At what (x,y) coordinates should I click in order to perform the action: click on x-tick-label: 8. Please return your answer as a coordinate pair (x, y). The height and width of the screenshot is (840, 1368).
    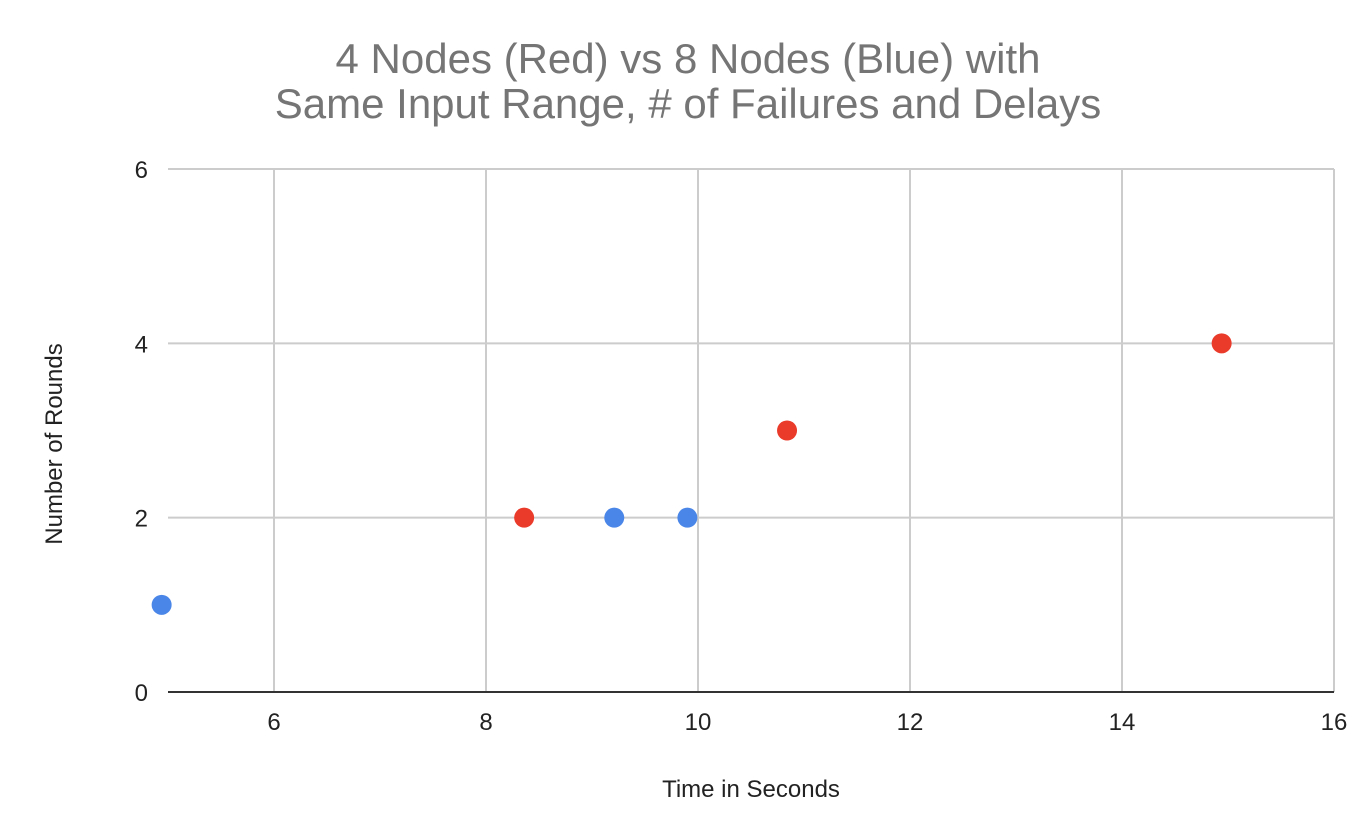
    Looking at the image, I should click on (485, 722).